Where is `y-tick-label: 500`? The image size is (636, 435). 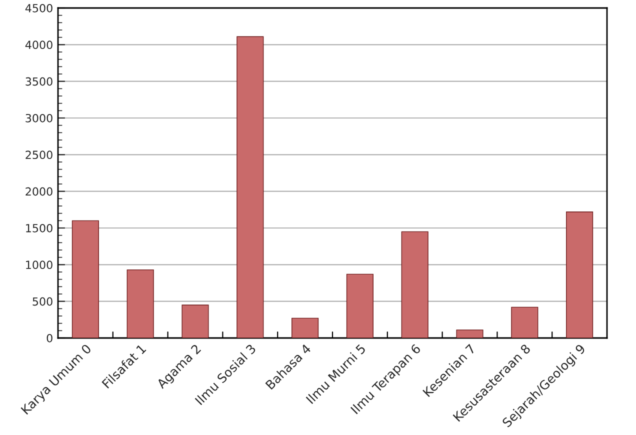
y-tick-label: 500 is located at coordinates (42, 301).